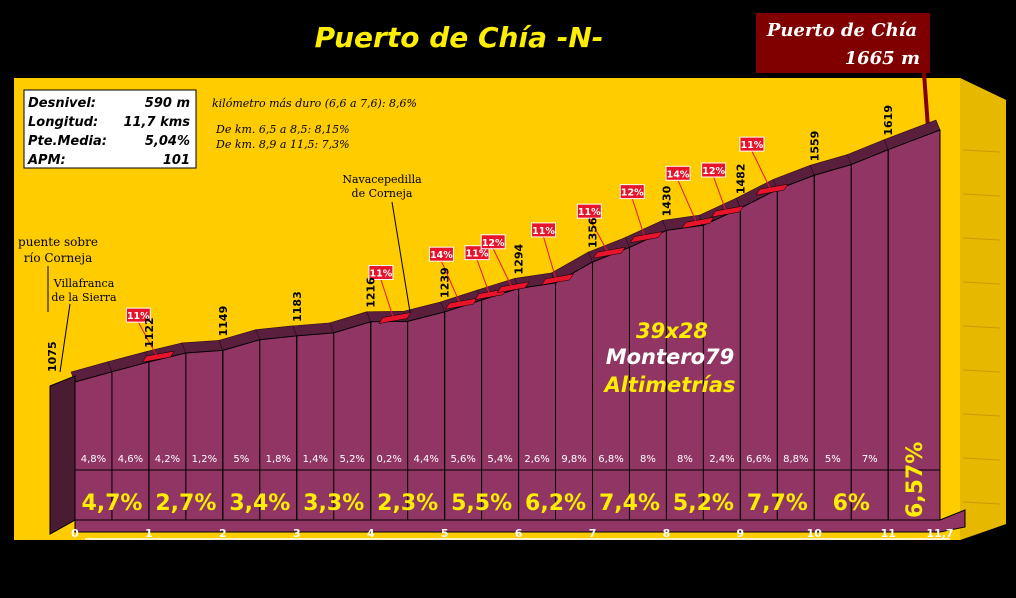 The image size is (1016, 598). Describe the element at coordinates (333, 503) in the screenshot. I see `km-gradient: 3,3%` at that location.